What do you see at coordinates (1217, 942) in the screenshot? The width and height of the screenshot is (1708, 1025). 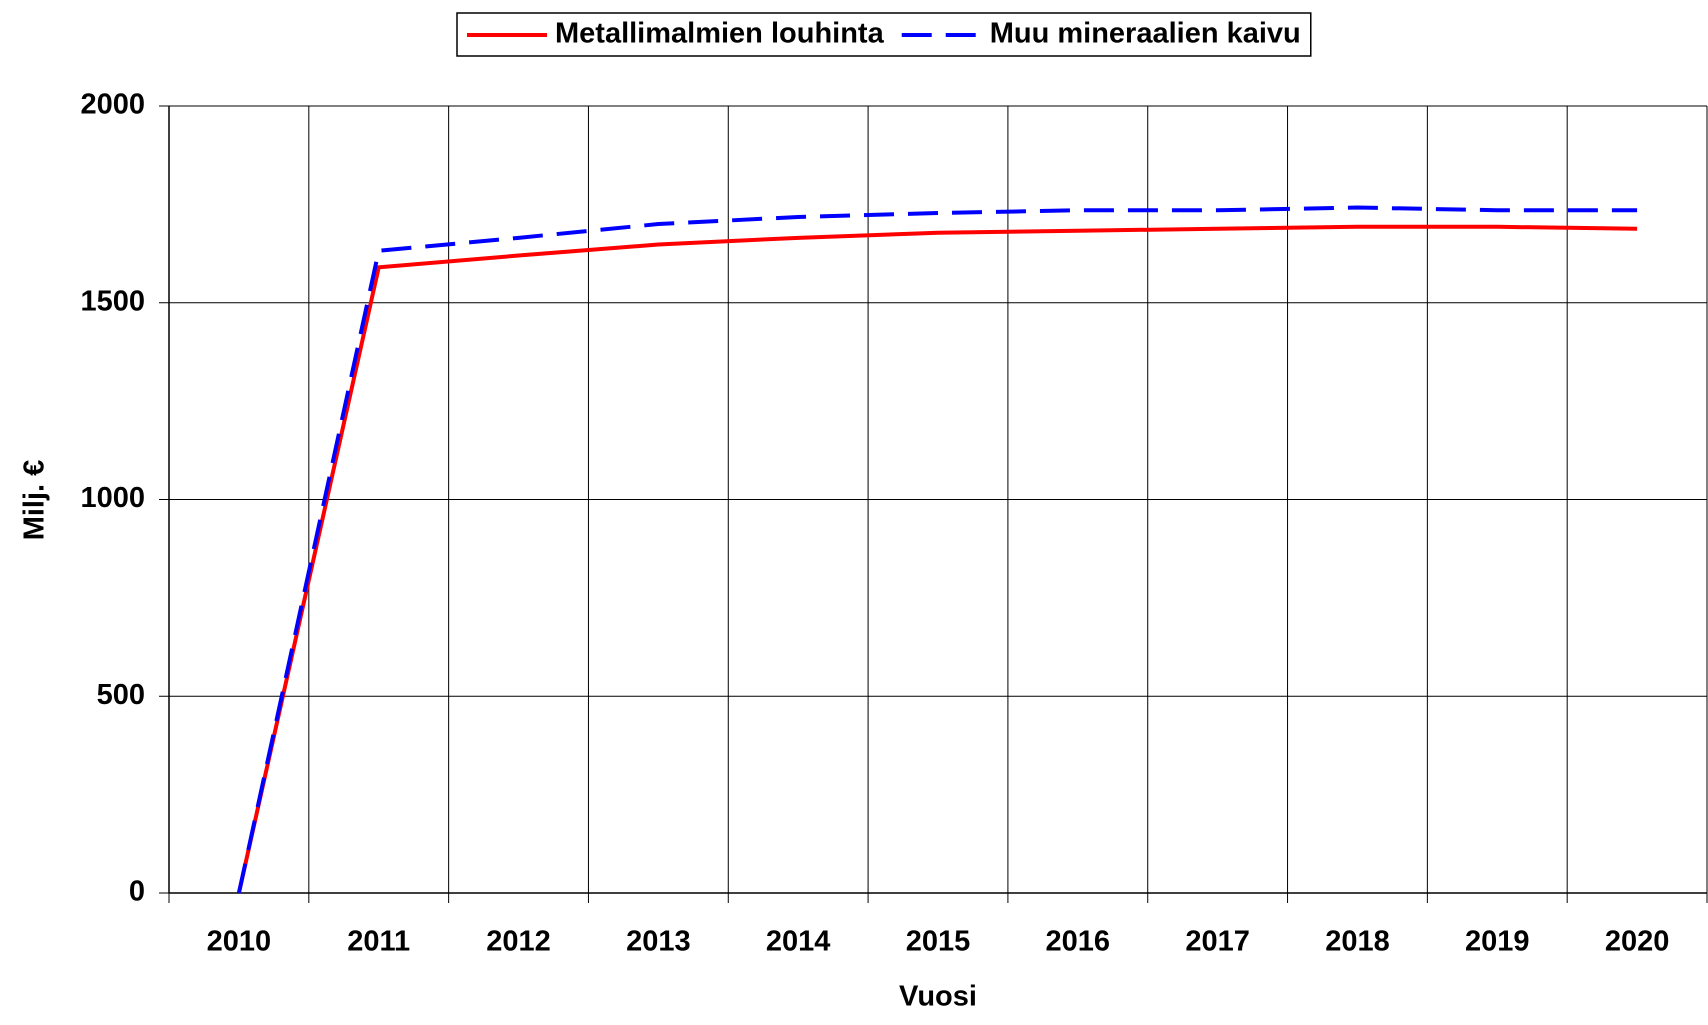 I see `x-tick-label: 2017` at bounding box center [1217, 942].